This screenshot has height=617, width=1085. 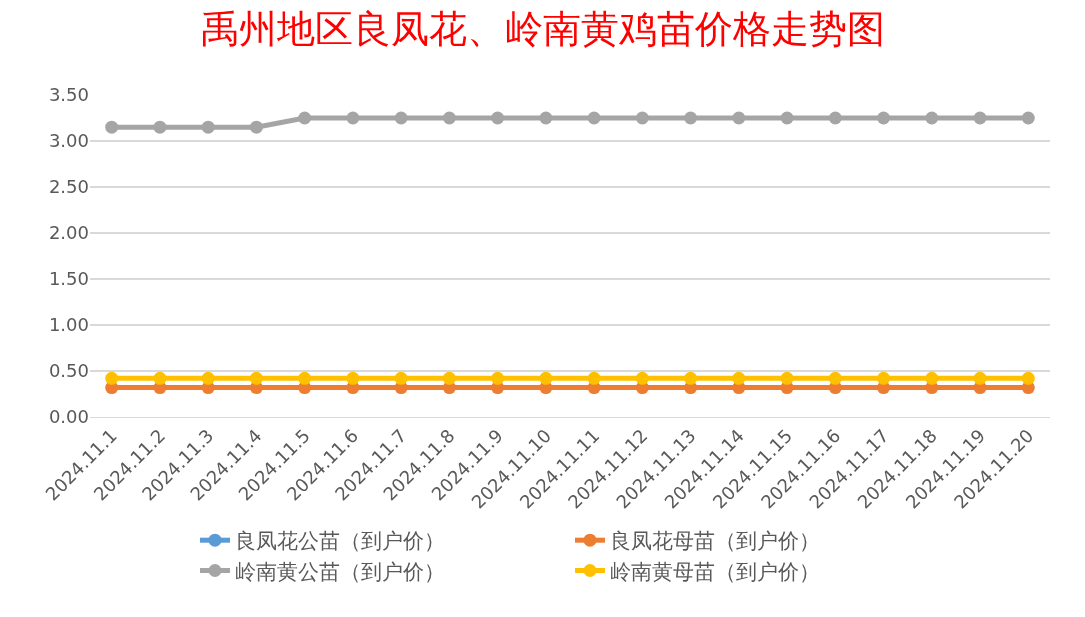 I want to click on legend-label: 良凤花母苗（到户价）, so click(x=715, y=541).